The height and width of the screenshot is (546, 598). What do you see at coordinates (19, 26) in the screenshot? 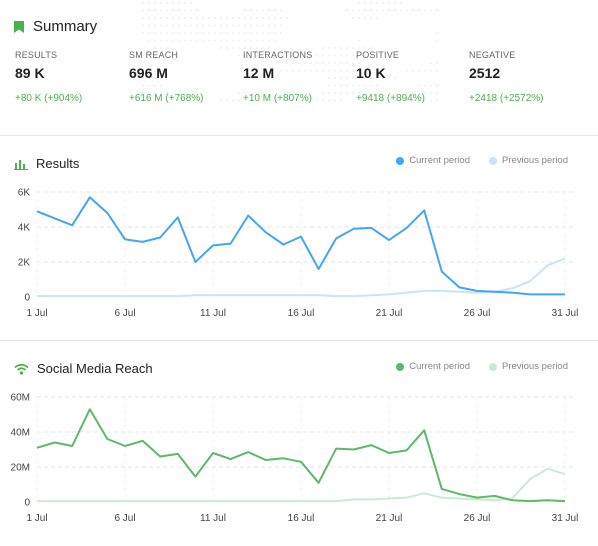
I see `bookmark-icon` at bounding box center [19, 26].